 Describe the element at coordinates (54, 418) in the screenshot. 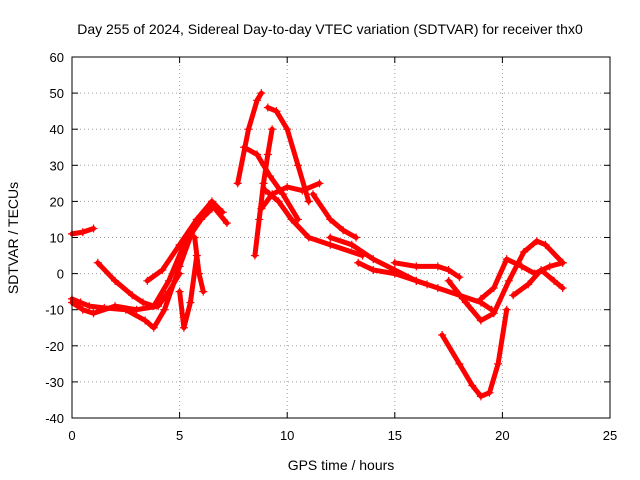

I see `y-tick-label: -40` at that location.